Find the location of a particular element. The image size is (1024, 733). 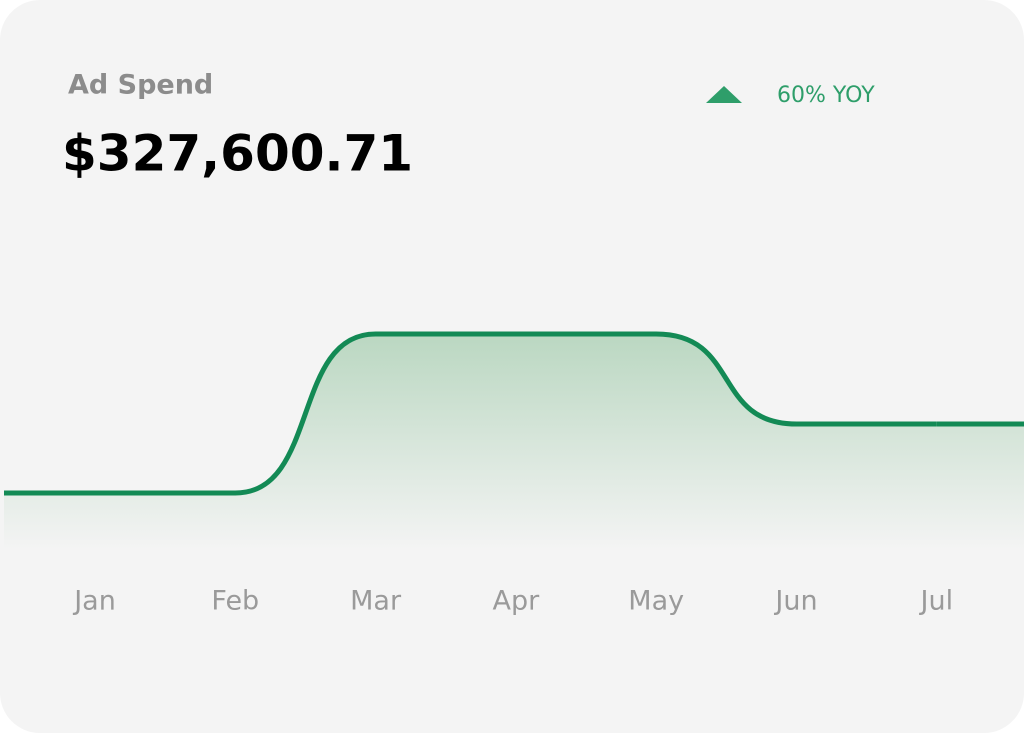

x-tick-label: Feb is located at coordinates (235, 601).